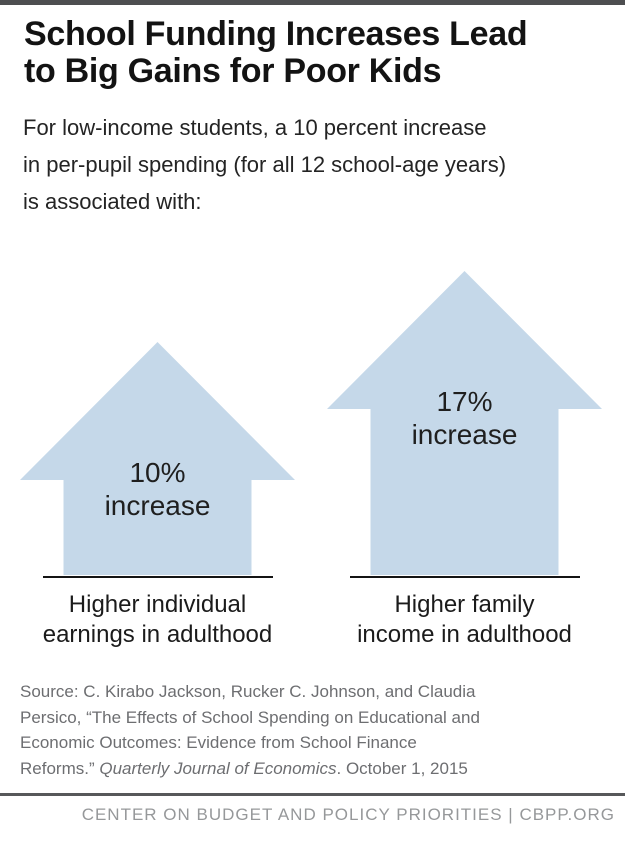 Image resolution: width=625 pixels, height=851 pixels. I want to click on arrow-value-label: 17% increase, so click(464, 418).